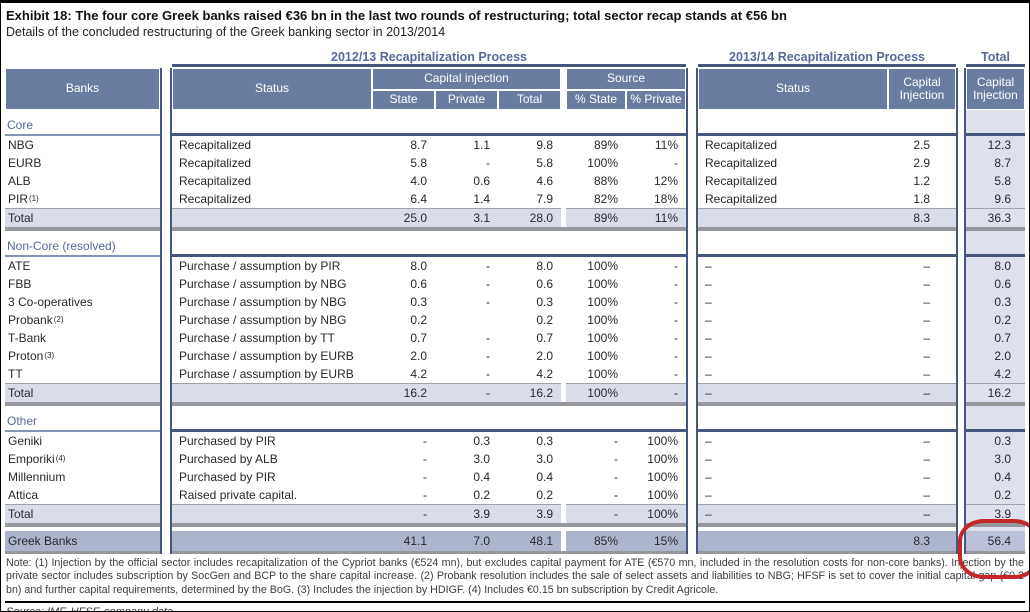 This screenshot has height=612, width=1030. Describe the element at coordinates (995, 89) in the screenshot. I see `col-header-capital-injection-total: Capital Injection` at that location.